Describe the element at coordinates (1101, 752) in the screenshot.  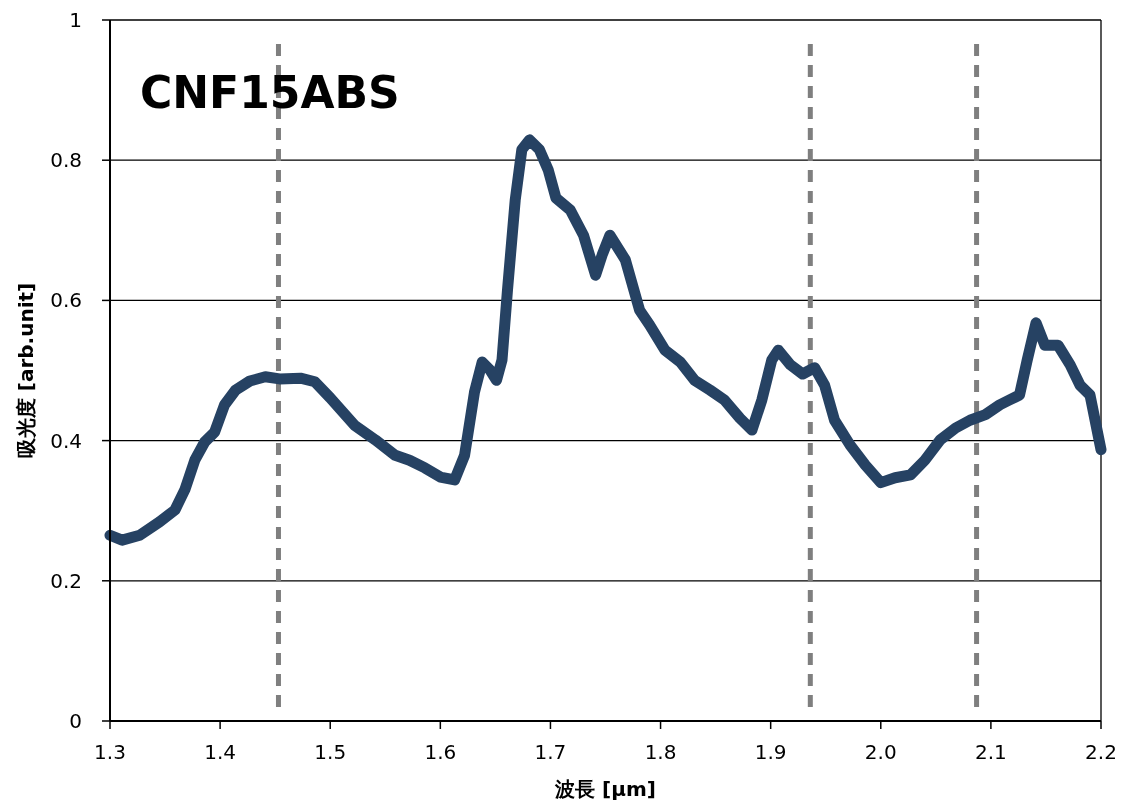
I see `x-tick-label: 2.2` at that location.